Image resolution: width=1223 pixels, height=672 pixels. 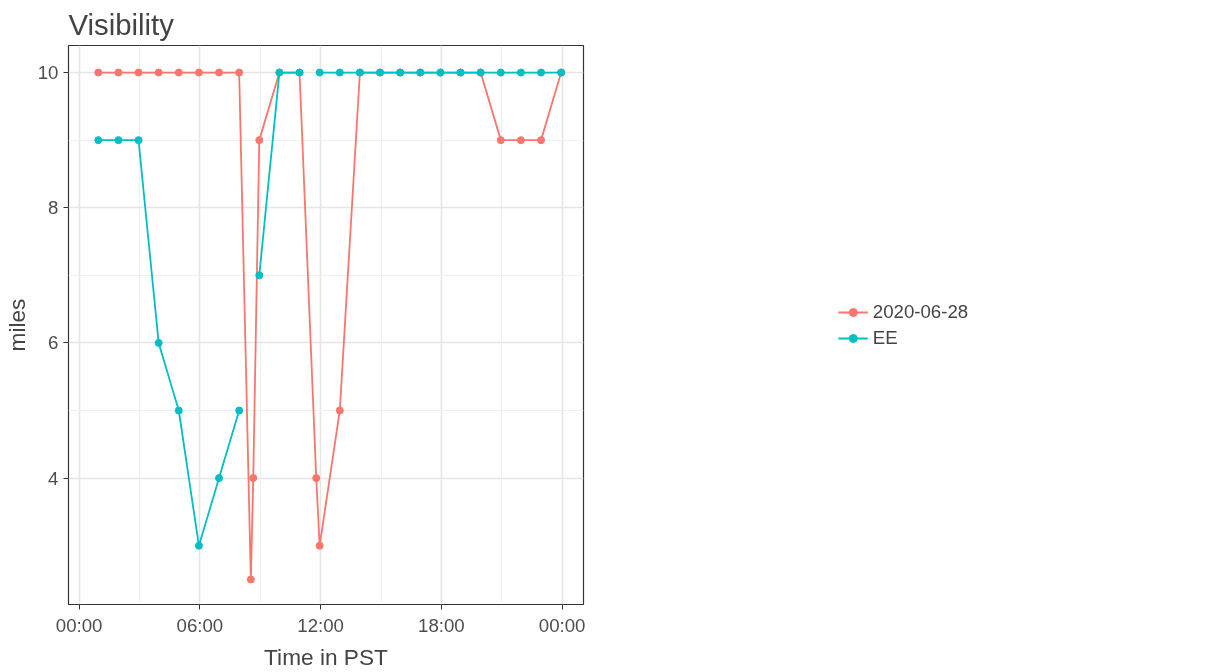 I want to click on legend-label: 2020-06-28, so click(x=920, y=311).